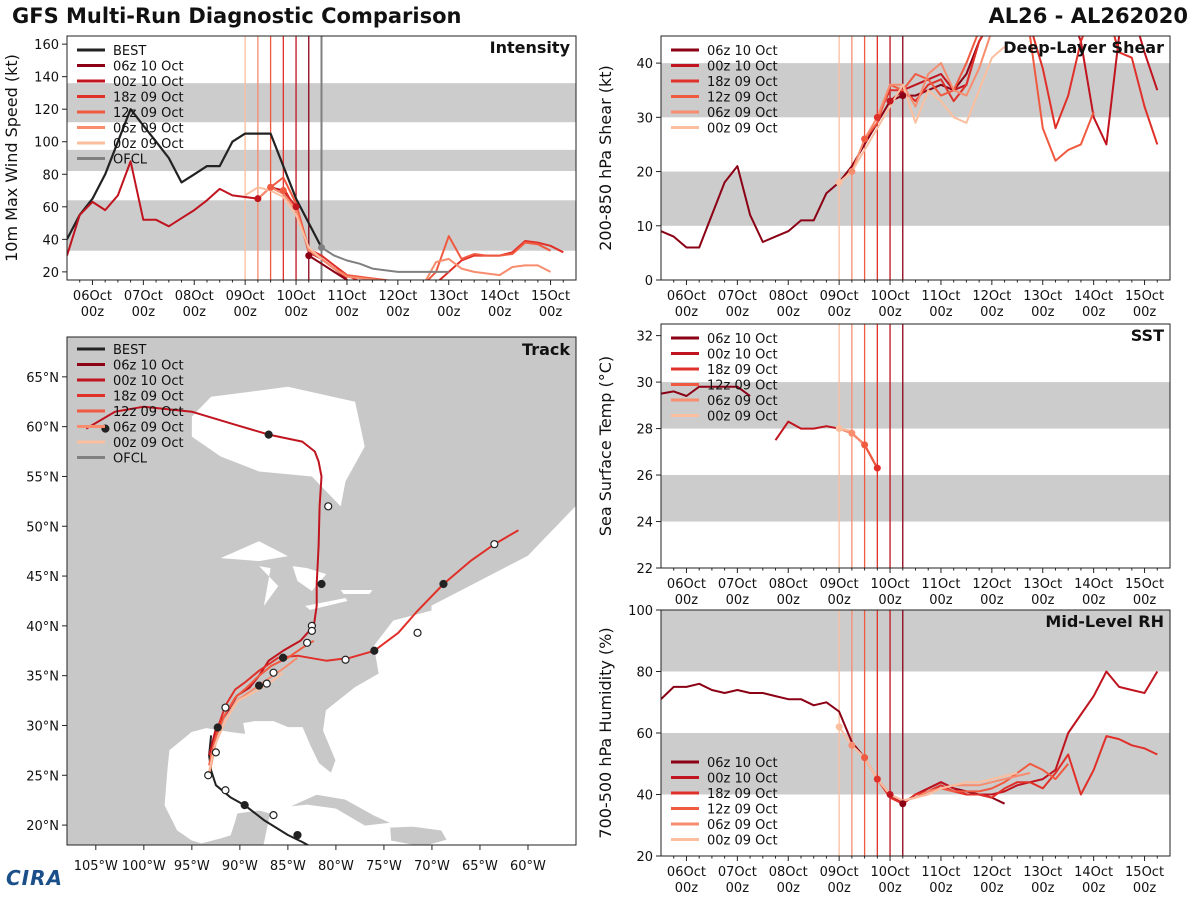 The width and height of the screenshot is (1200, 900). What do you see at coordinates (365, 642) in the screenshot?
I see `track-line` at bounding box center [365, 642].